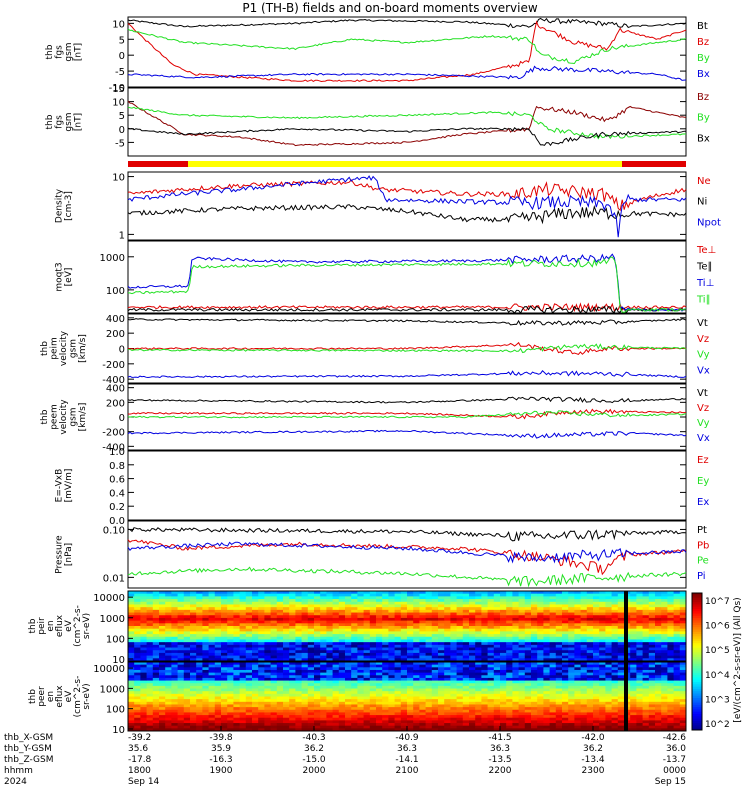 The height and width of the screenshot is (800, 750). I want to click on y-tick-label: 0, so click(122, 130).